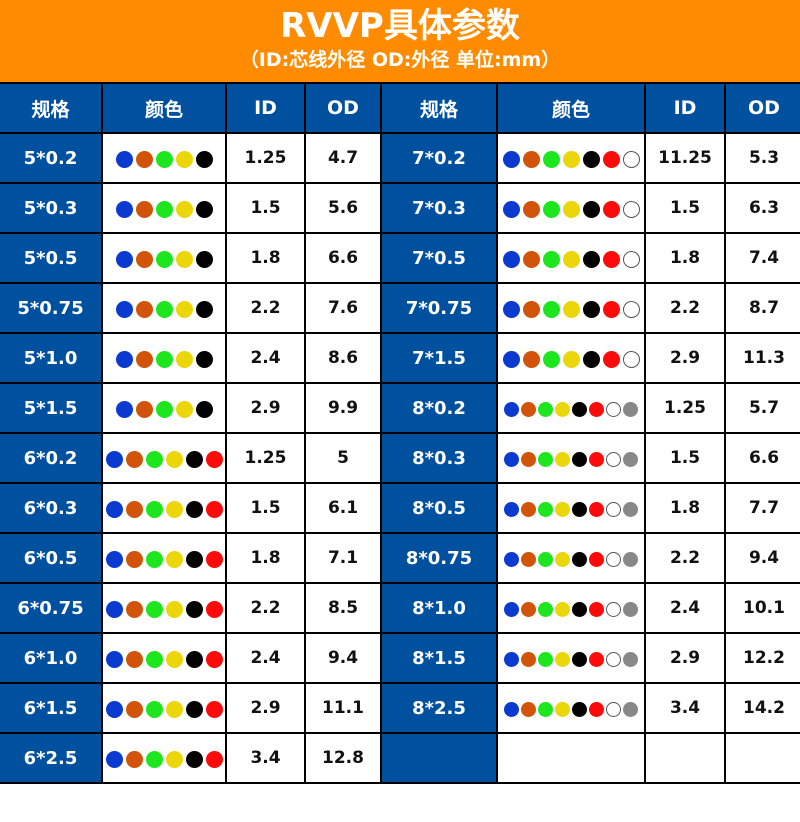 Image resolution: width=800 pixels, height=822 pixels. I want to click on spec-cell: 5*0.2, so click(51, 158).